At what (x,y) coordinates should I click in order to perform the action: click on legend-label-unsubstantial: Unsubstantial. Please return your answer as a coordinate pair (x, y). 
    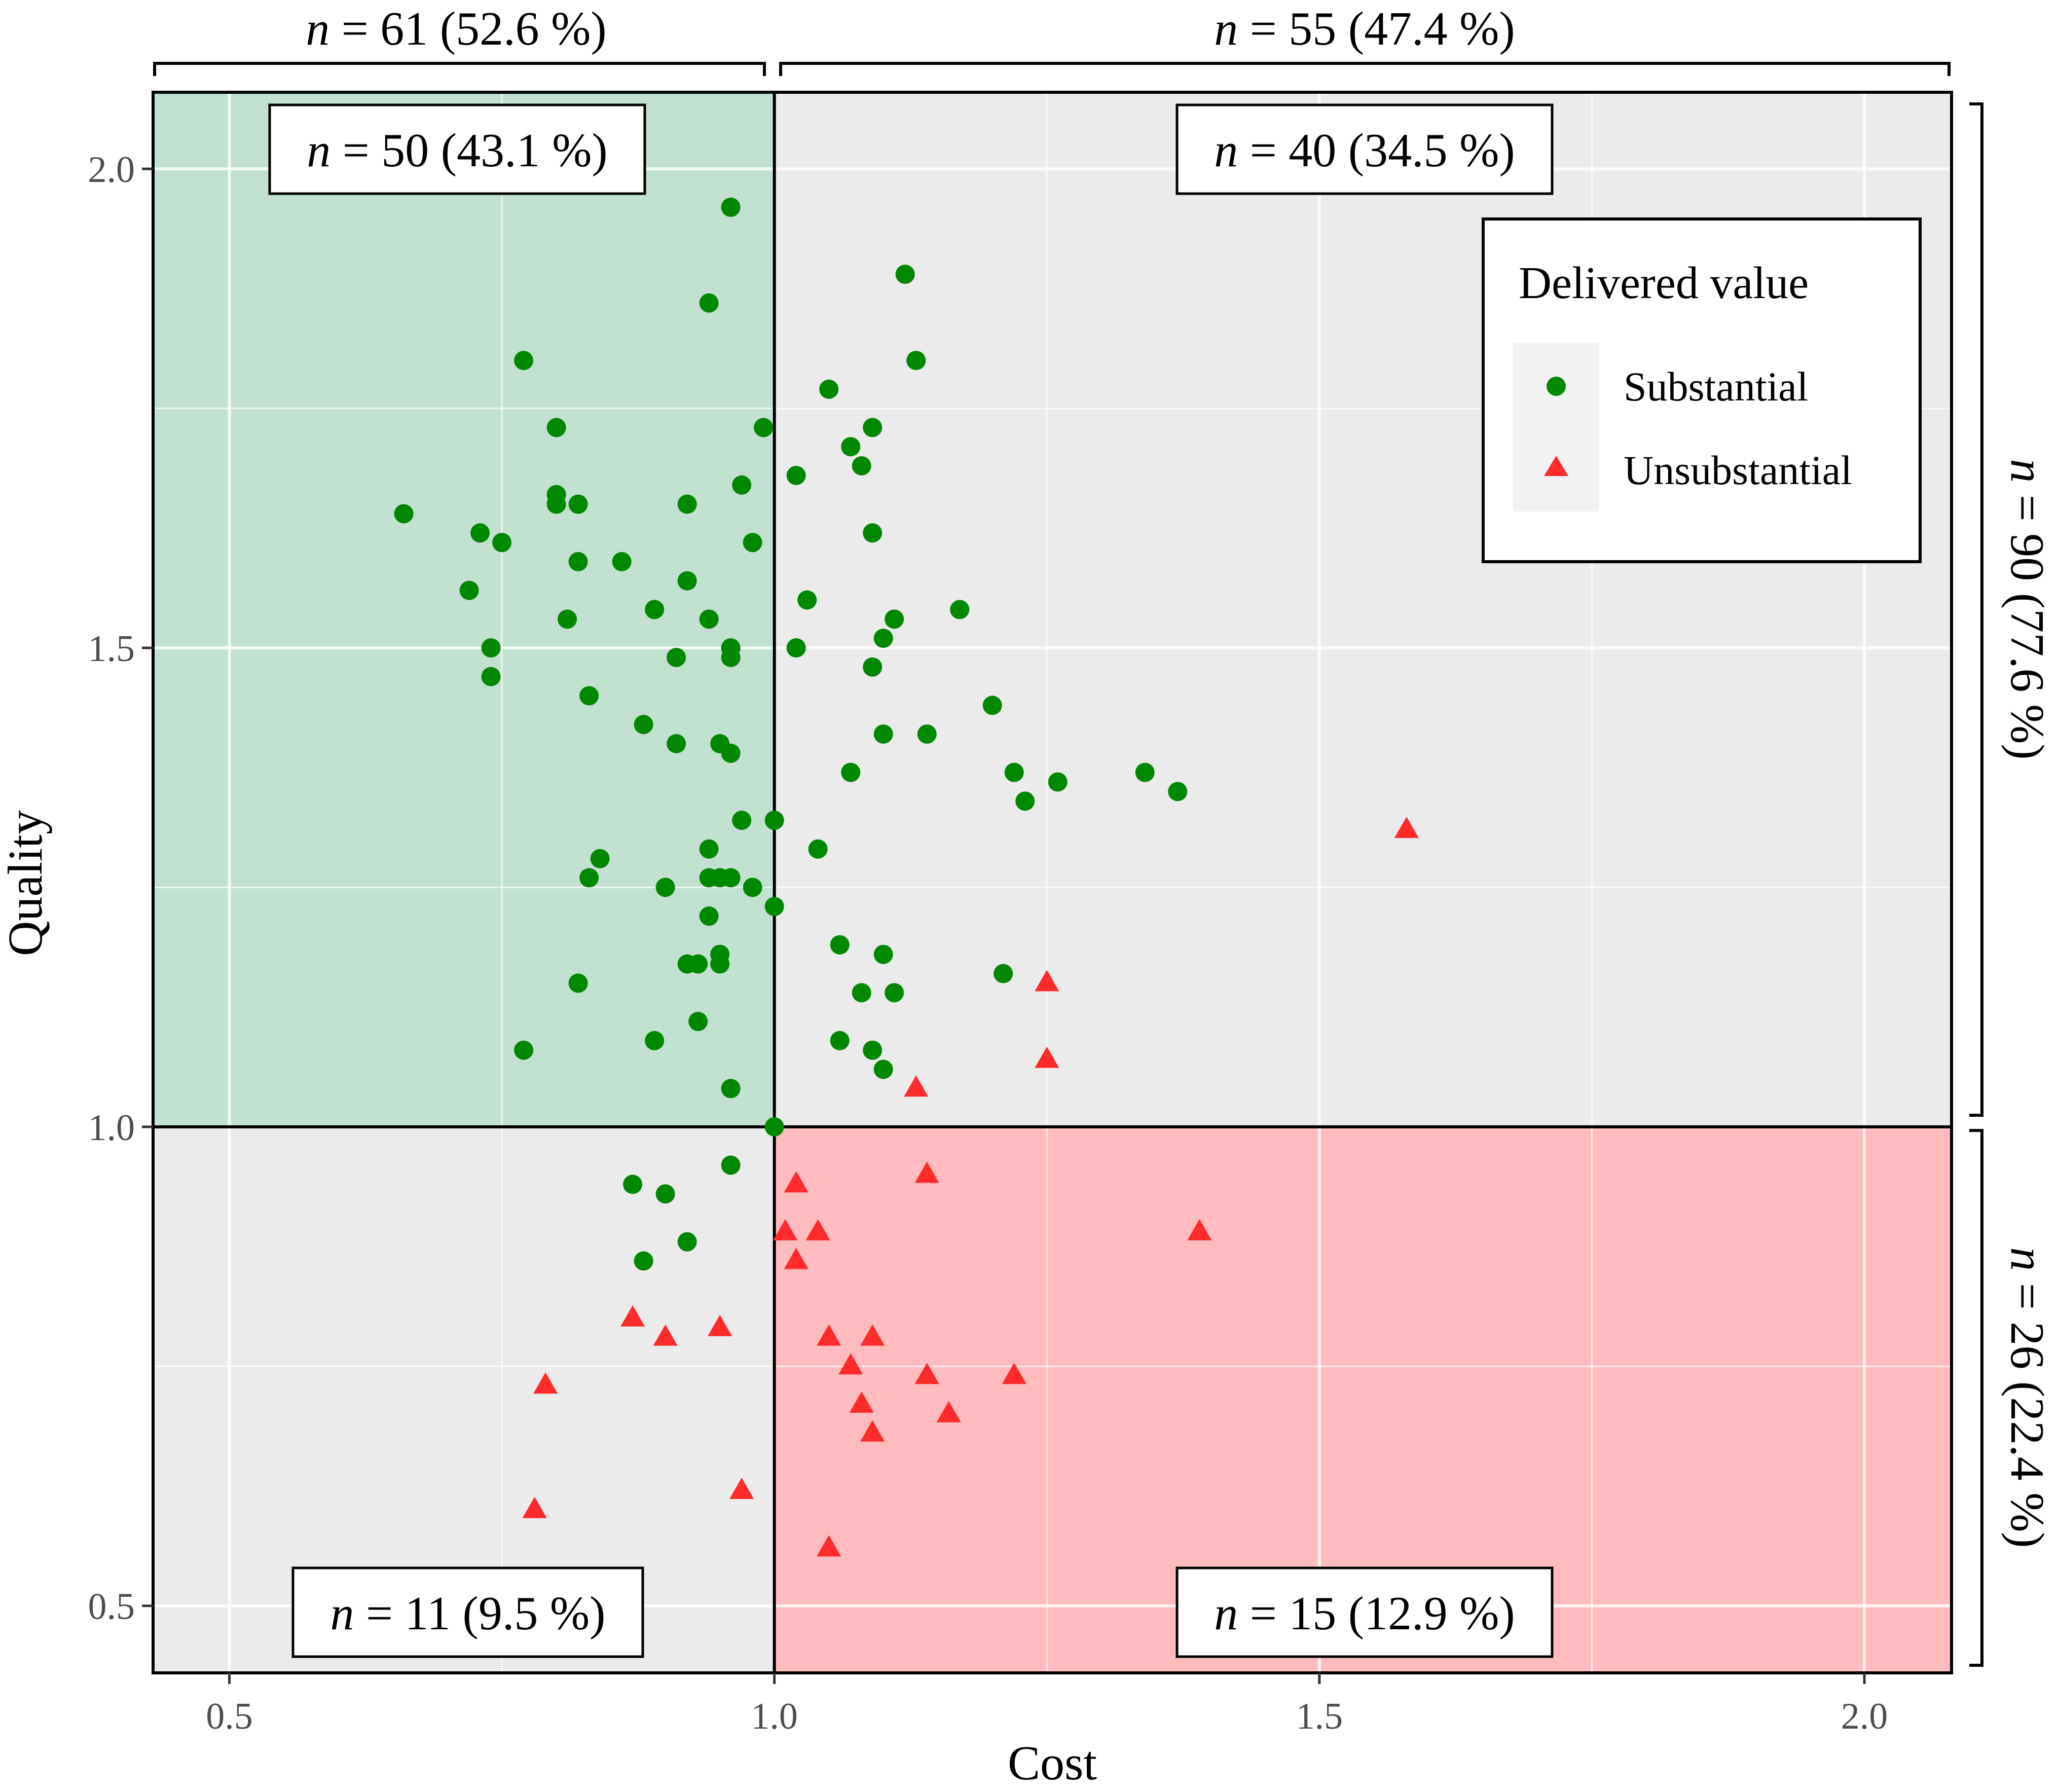
    Looking at the image, I should click on (1738, 470).